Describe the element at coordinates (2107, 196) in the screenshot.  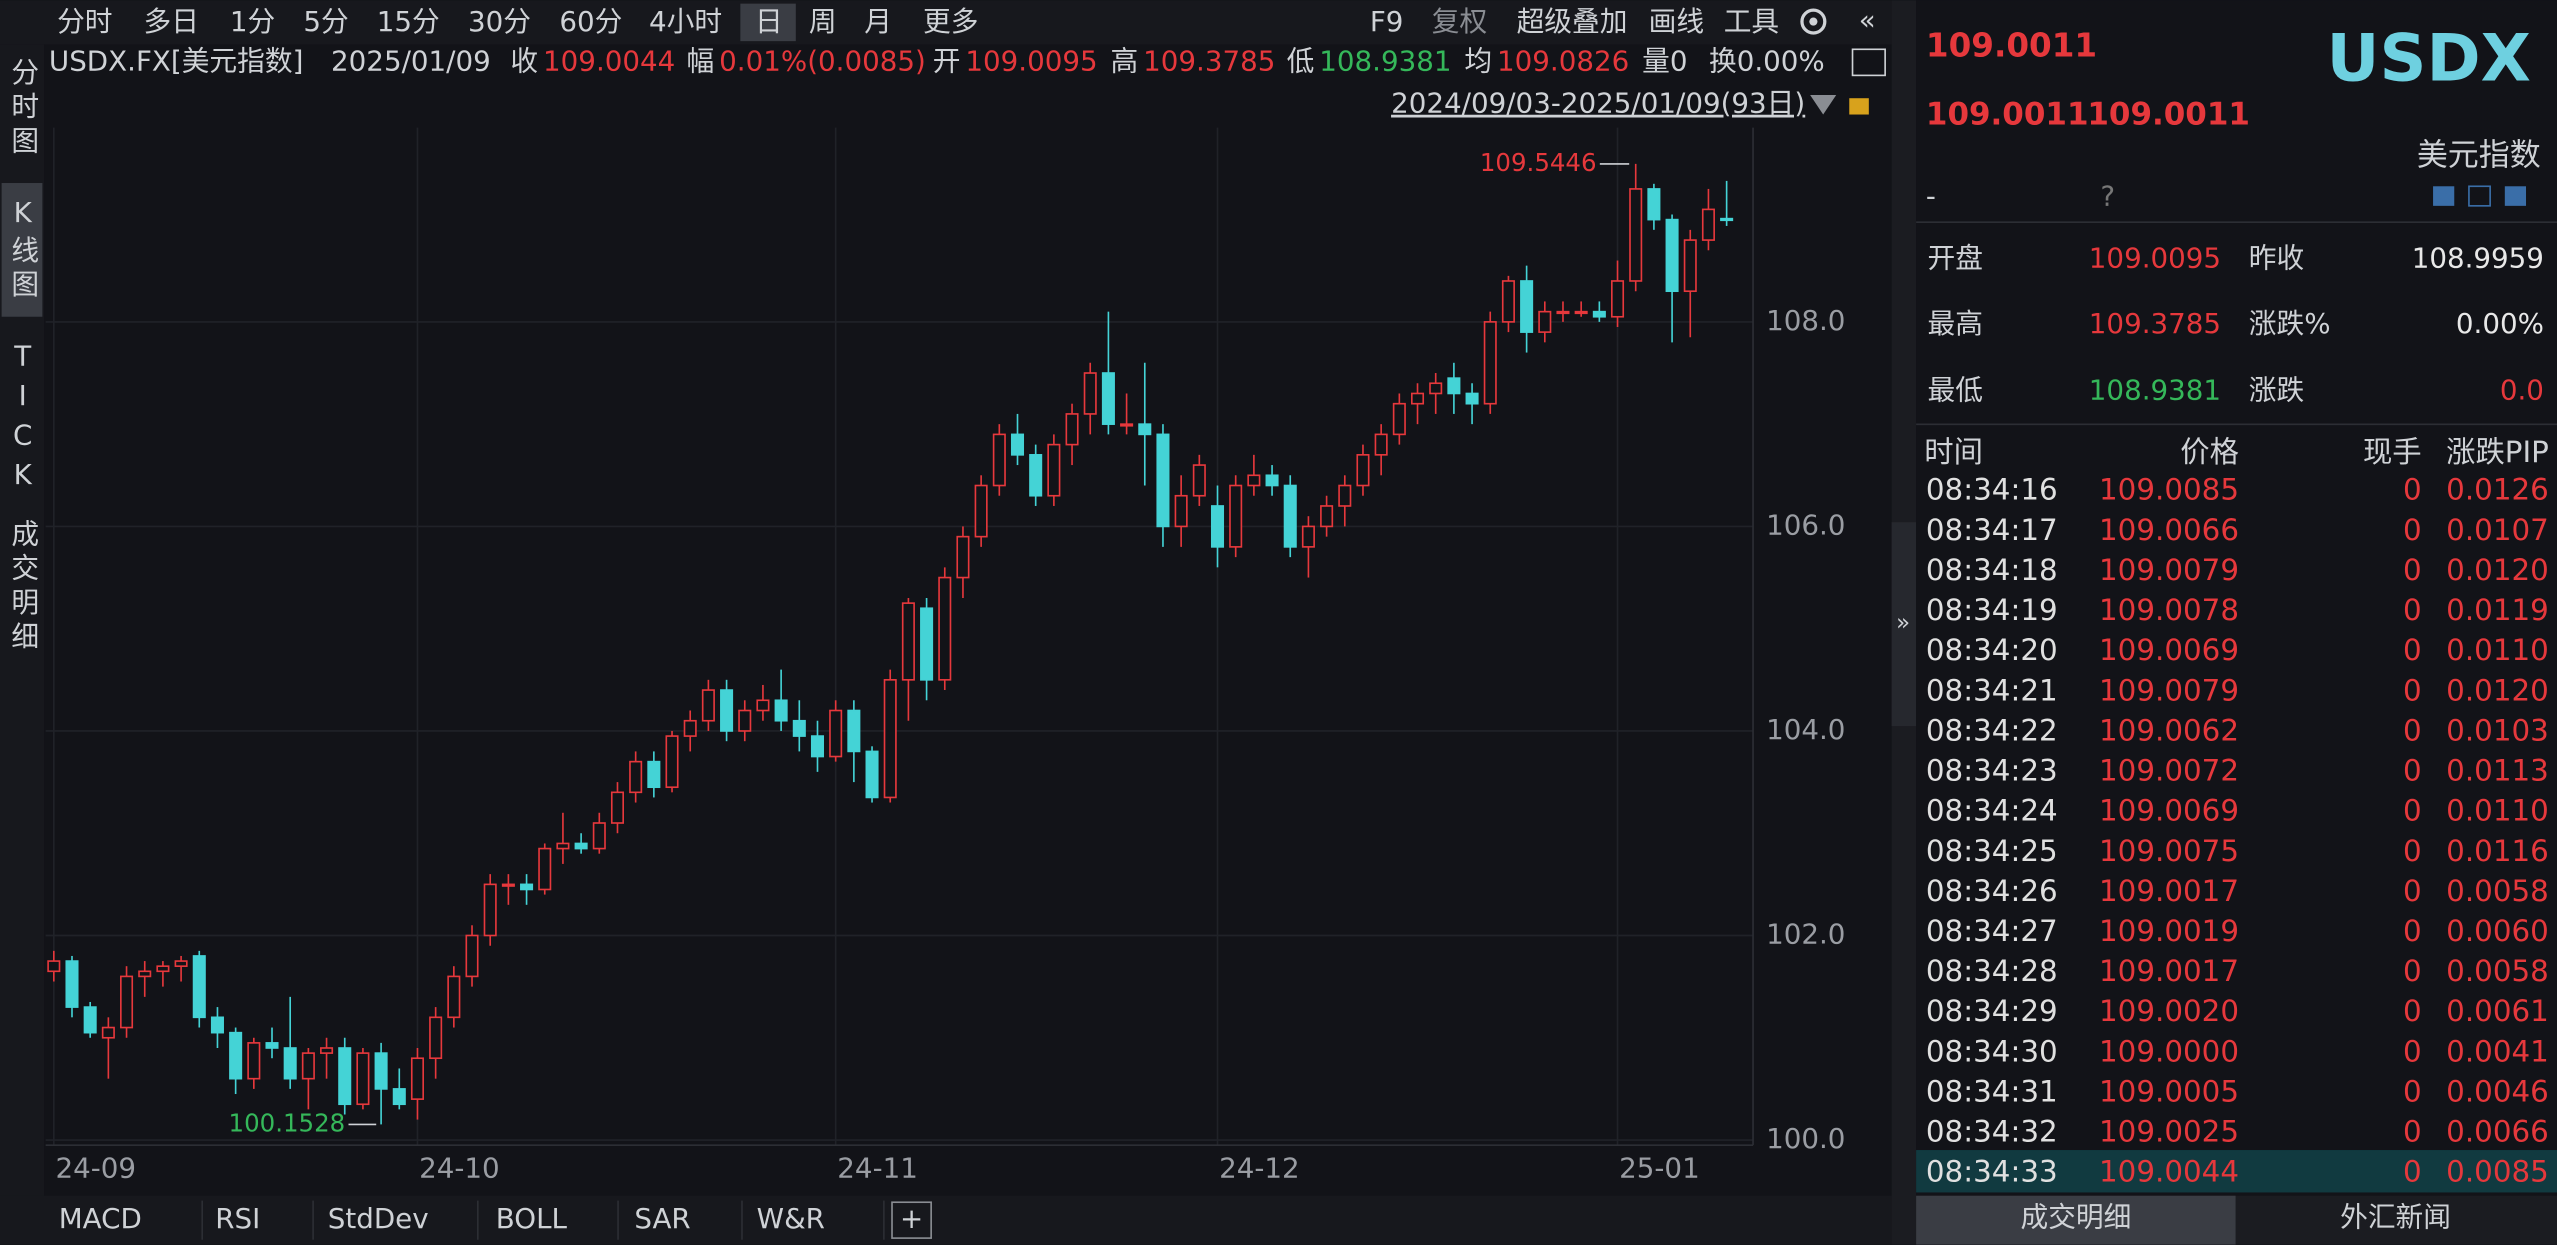
I see `help: ?` at that location.